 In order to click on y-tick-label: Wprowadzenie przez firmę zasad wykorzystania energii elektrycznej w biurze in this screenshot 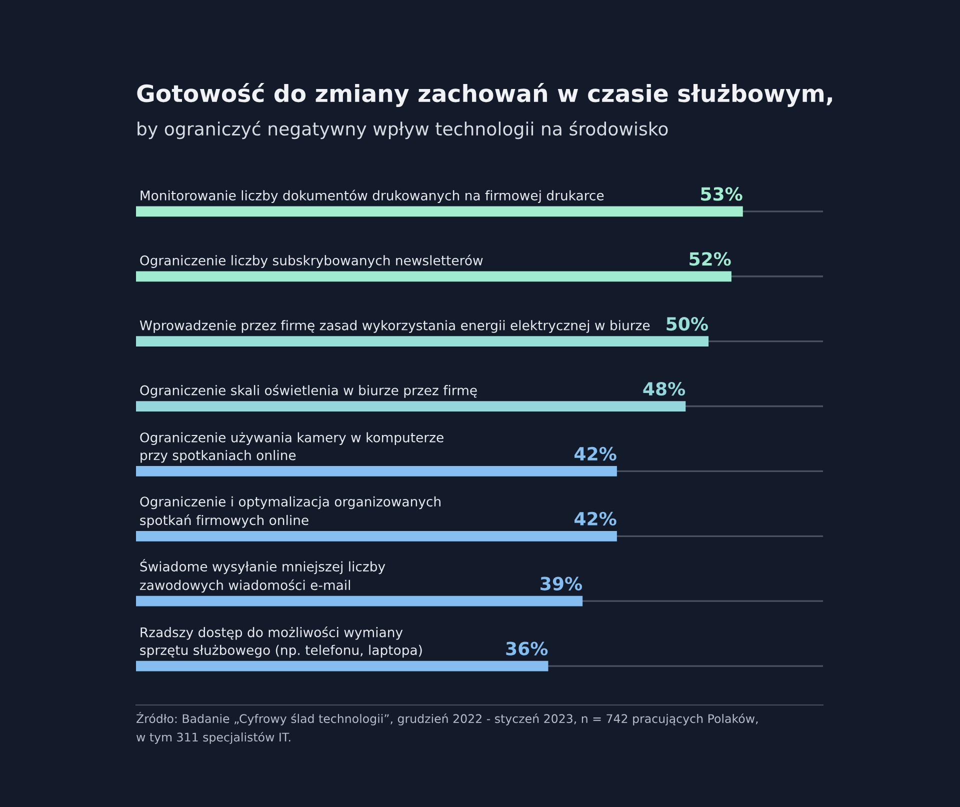, I will do `click(395, 326)`.